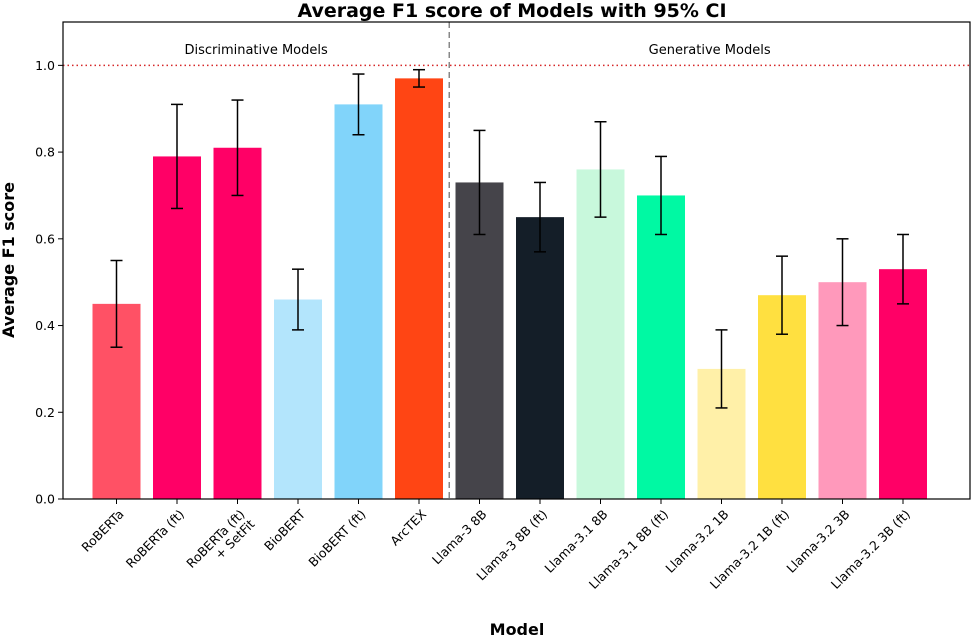 The height and width of the screenshot is (636, 972). I want to click on x-tick-label: BioBERT (ft), so click(336, 538).